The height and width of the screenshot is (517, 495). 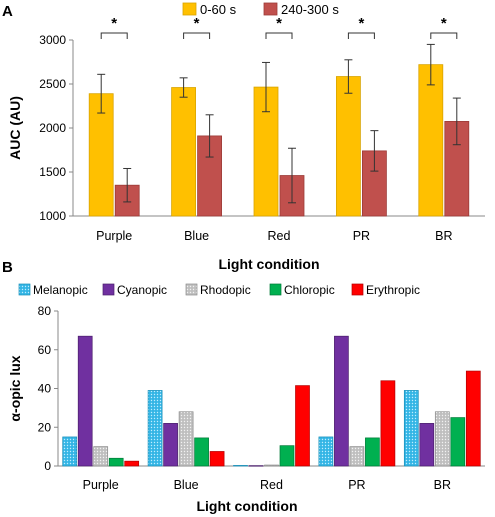 I want to click on error-bar-0-60-s-red, so click(x=266, y=87).